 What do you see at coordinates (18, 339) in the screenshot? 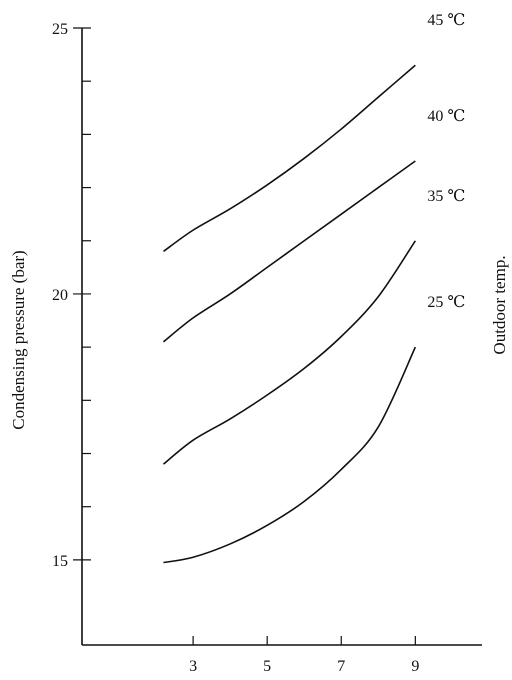
I see `y-axis-title: Condensing pressure (bar)` at bounding box center [18, 339].